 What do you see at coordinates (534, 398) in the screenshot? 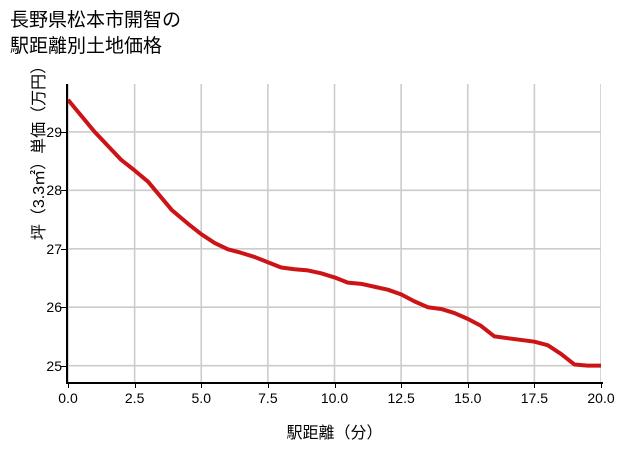
I see `x-tick-label: 17.5` at bounding box center [534, 398].